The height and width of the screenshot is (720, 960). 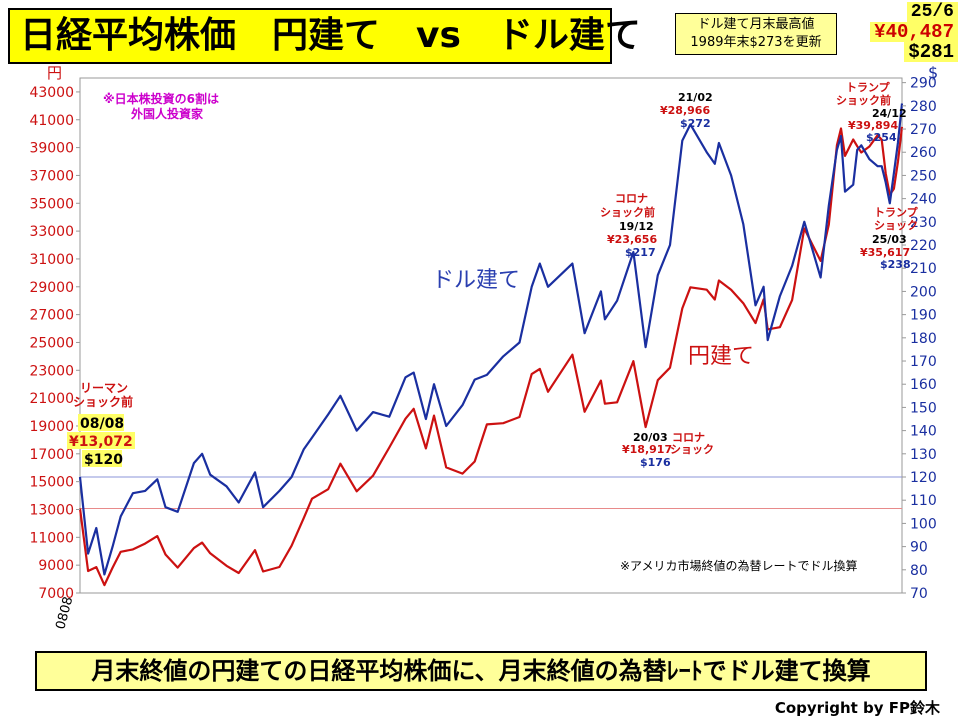 What do you see at coordinates (51, 371) in the screenshot?
I see `y-left-tick-label: 23000` at bounding box center [51, 371].